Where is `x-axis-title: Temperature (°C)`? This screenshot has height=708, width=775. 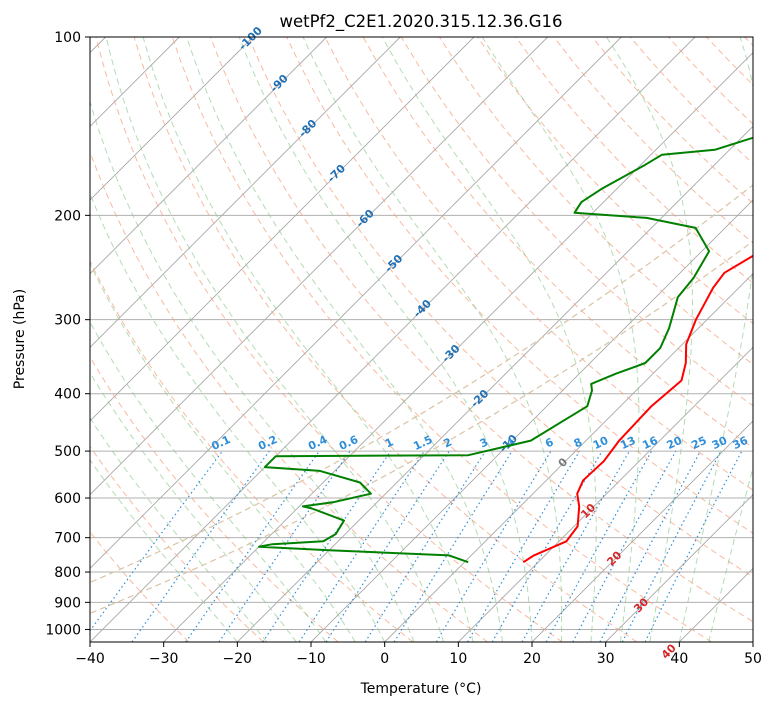 x-axis-title: Temperature (°C) is located at coordinates (421, 689).